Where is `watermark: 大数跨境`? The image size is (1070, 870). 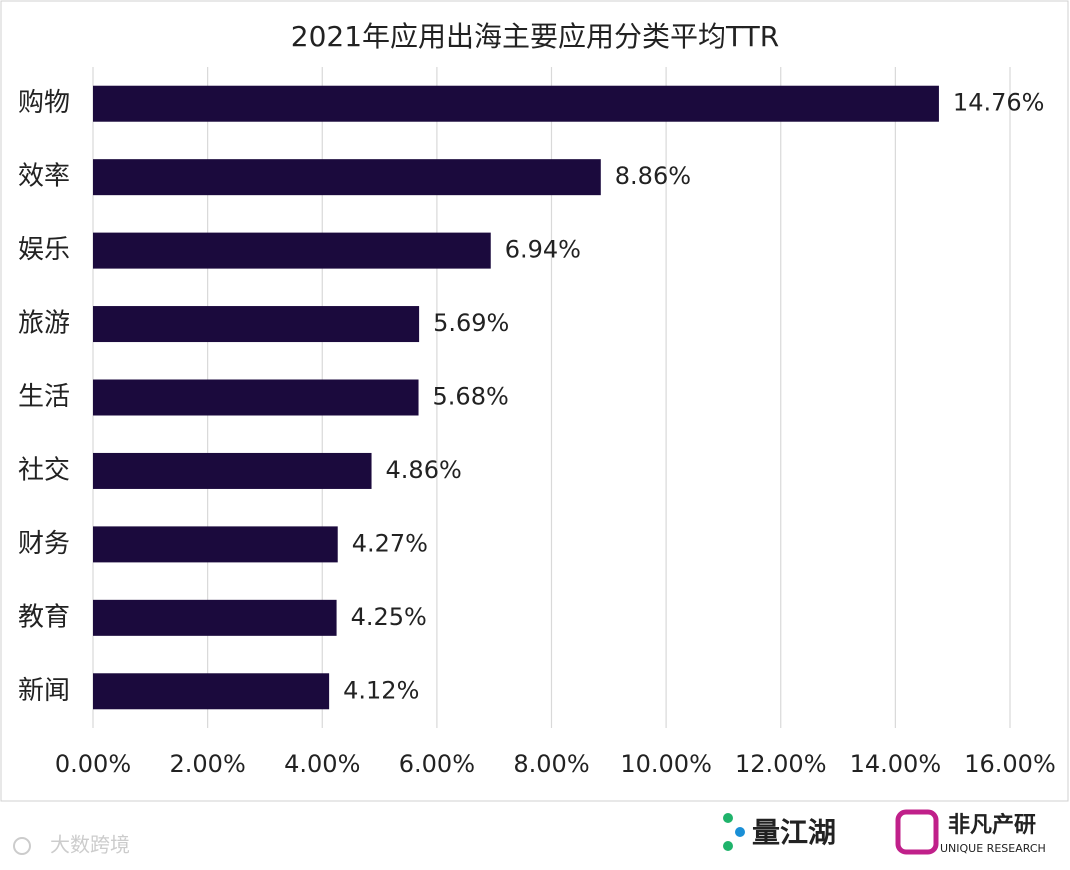 watermark: 大数跨境 is located at coordinates (71, 845).